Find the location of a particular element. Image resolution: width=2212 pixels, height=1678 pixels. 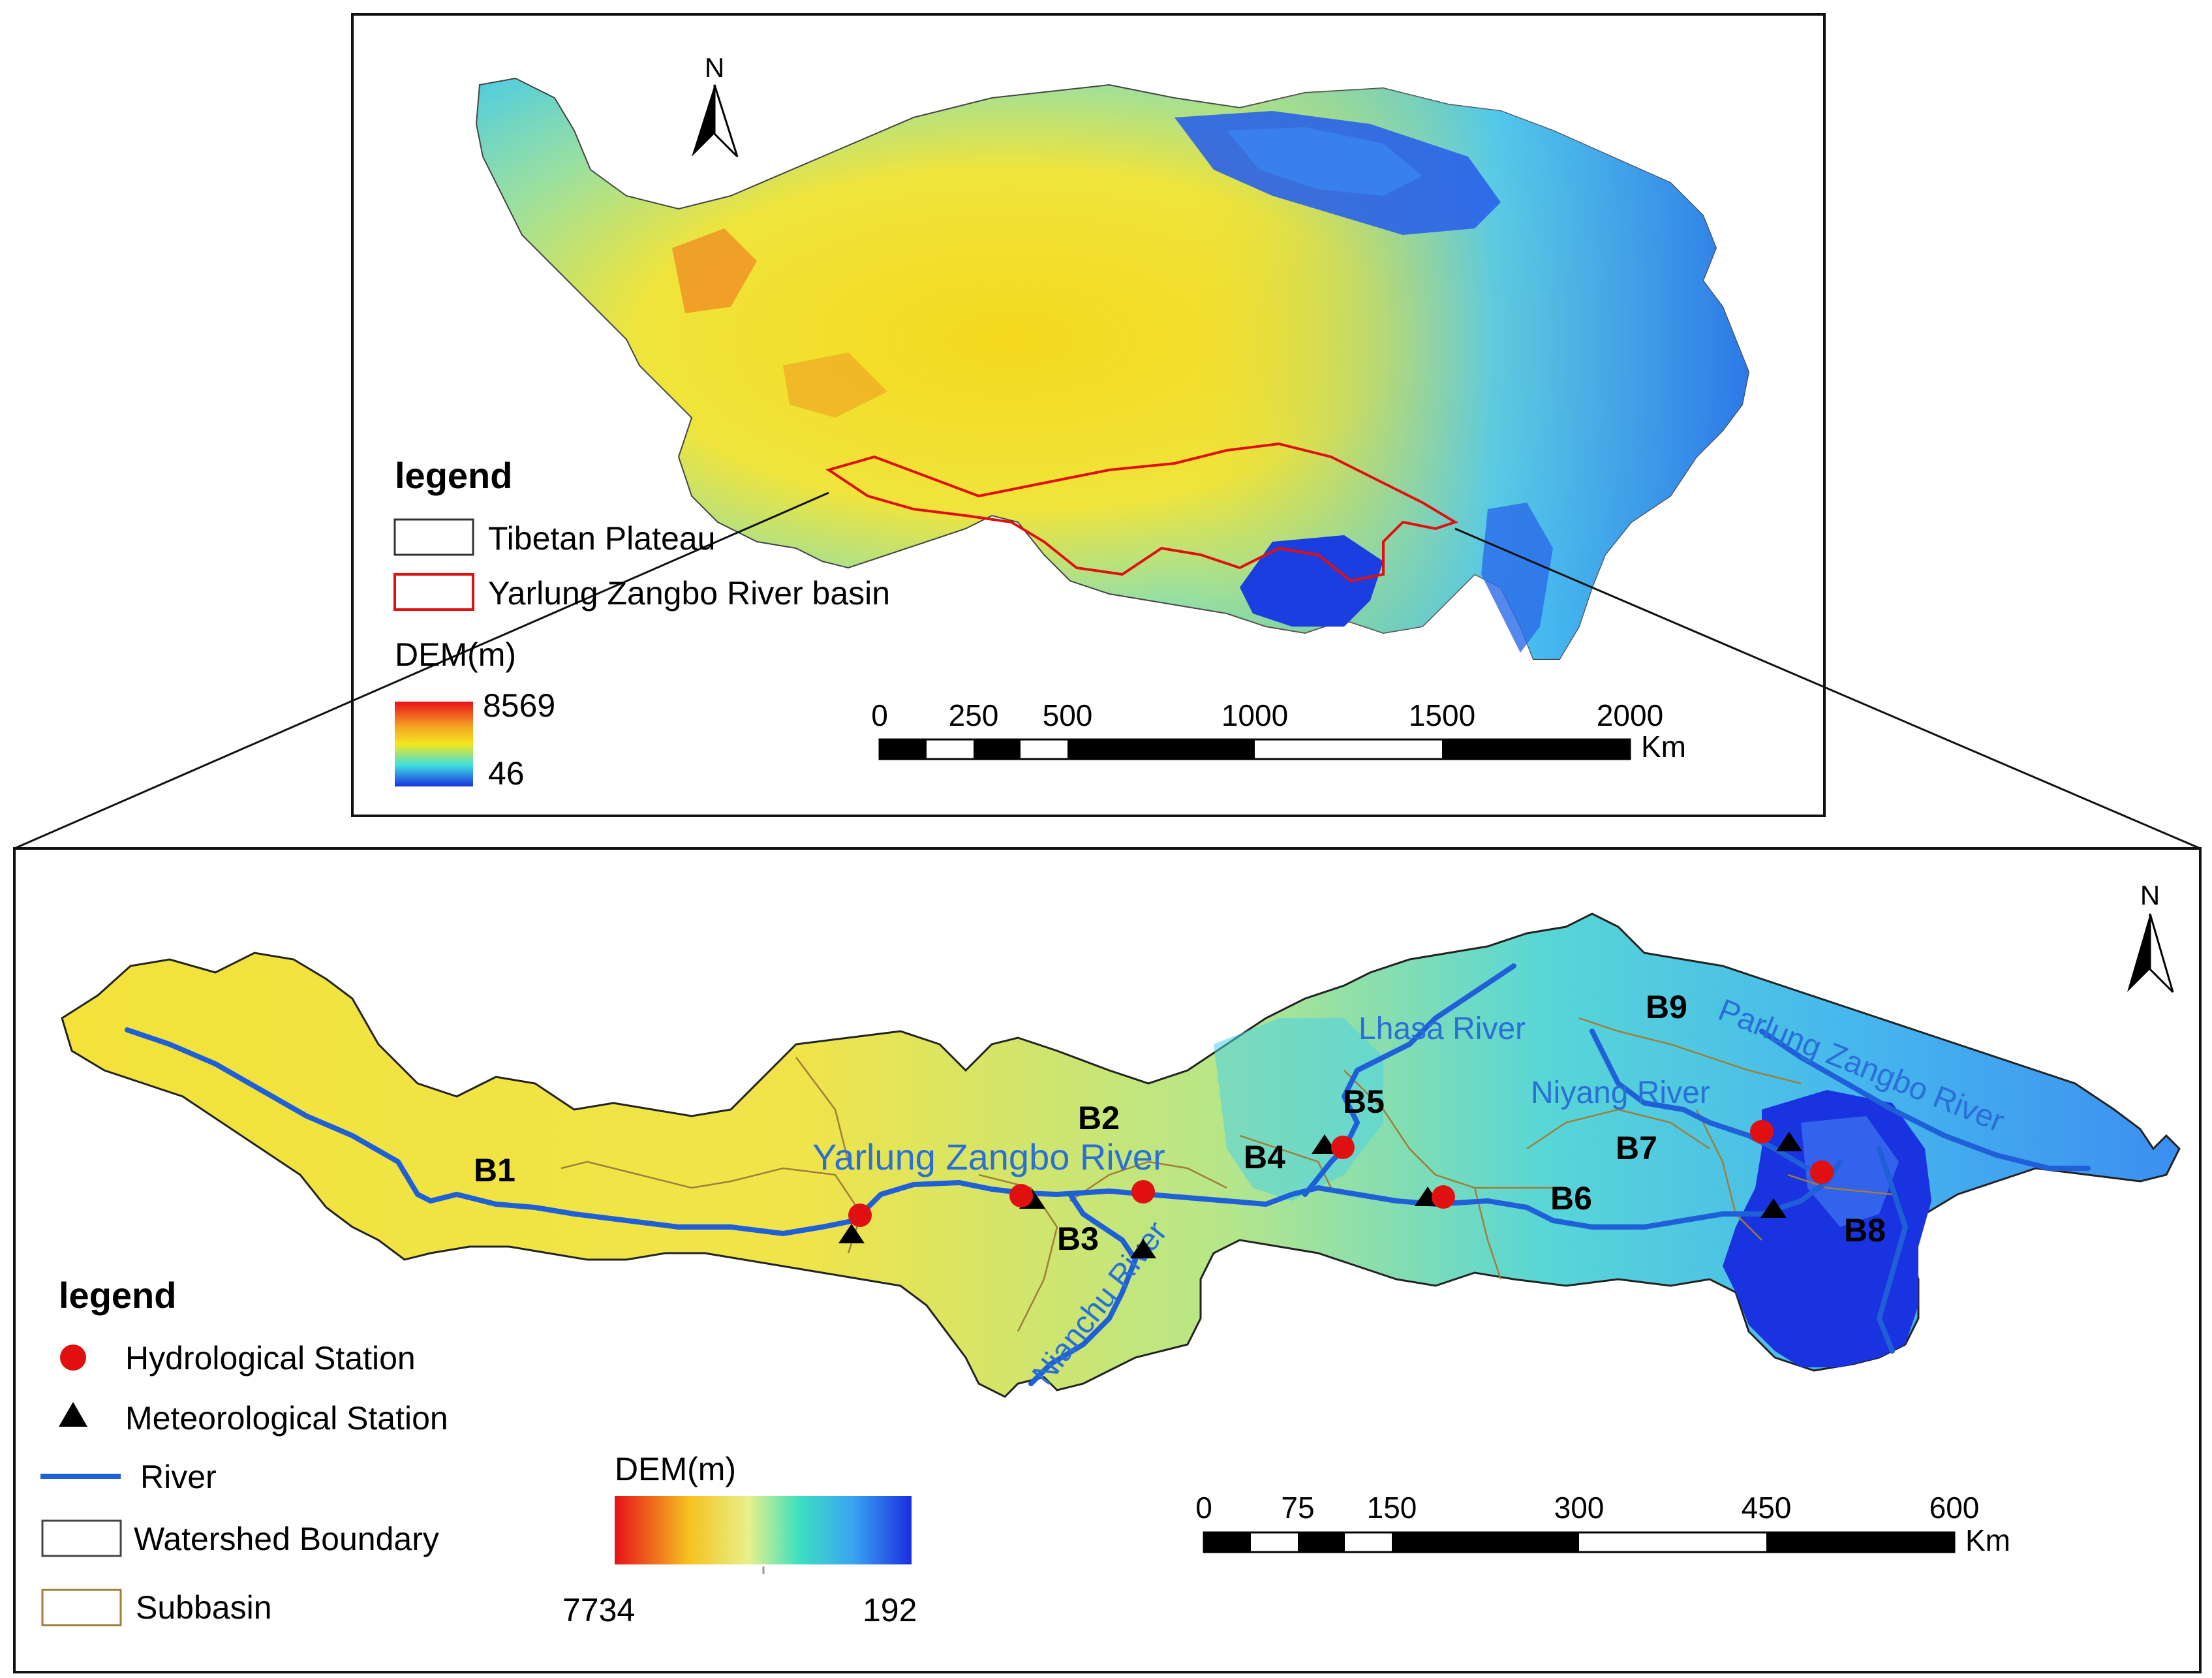

river-label-yarlung: Yarlung Zangbo River is located at coordinates (988, 1156).